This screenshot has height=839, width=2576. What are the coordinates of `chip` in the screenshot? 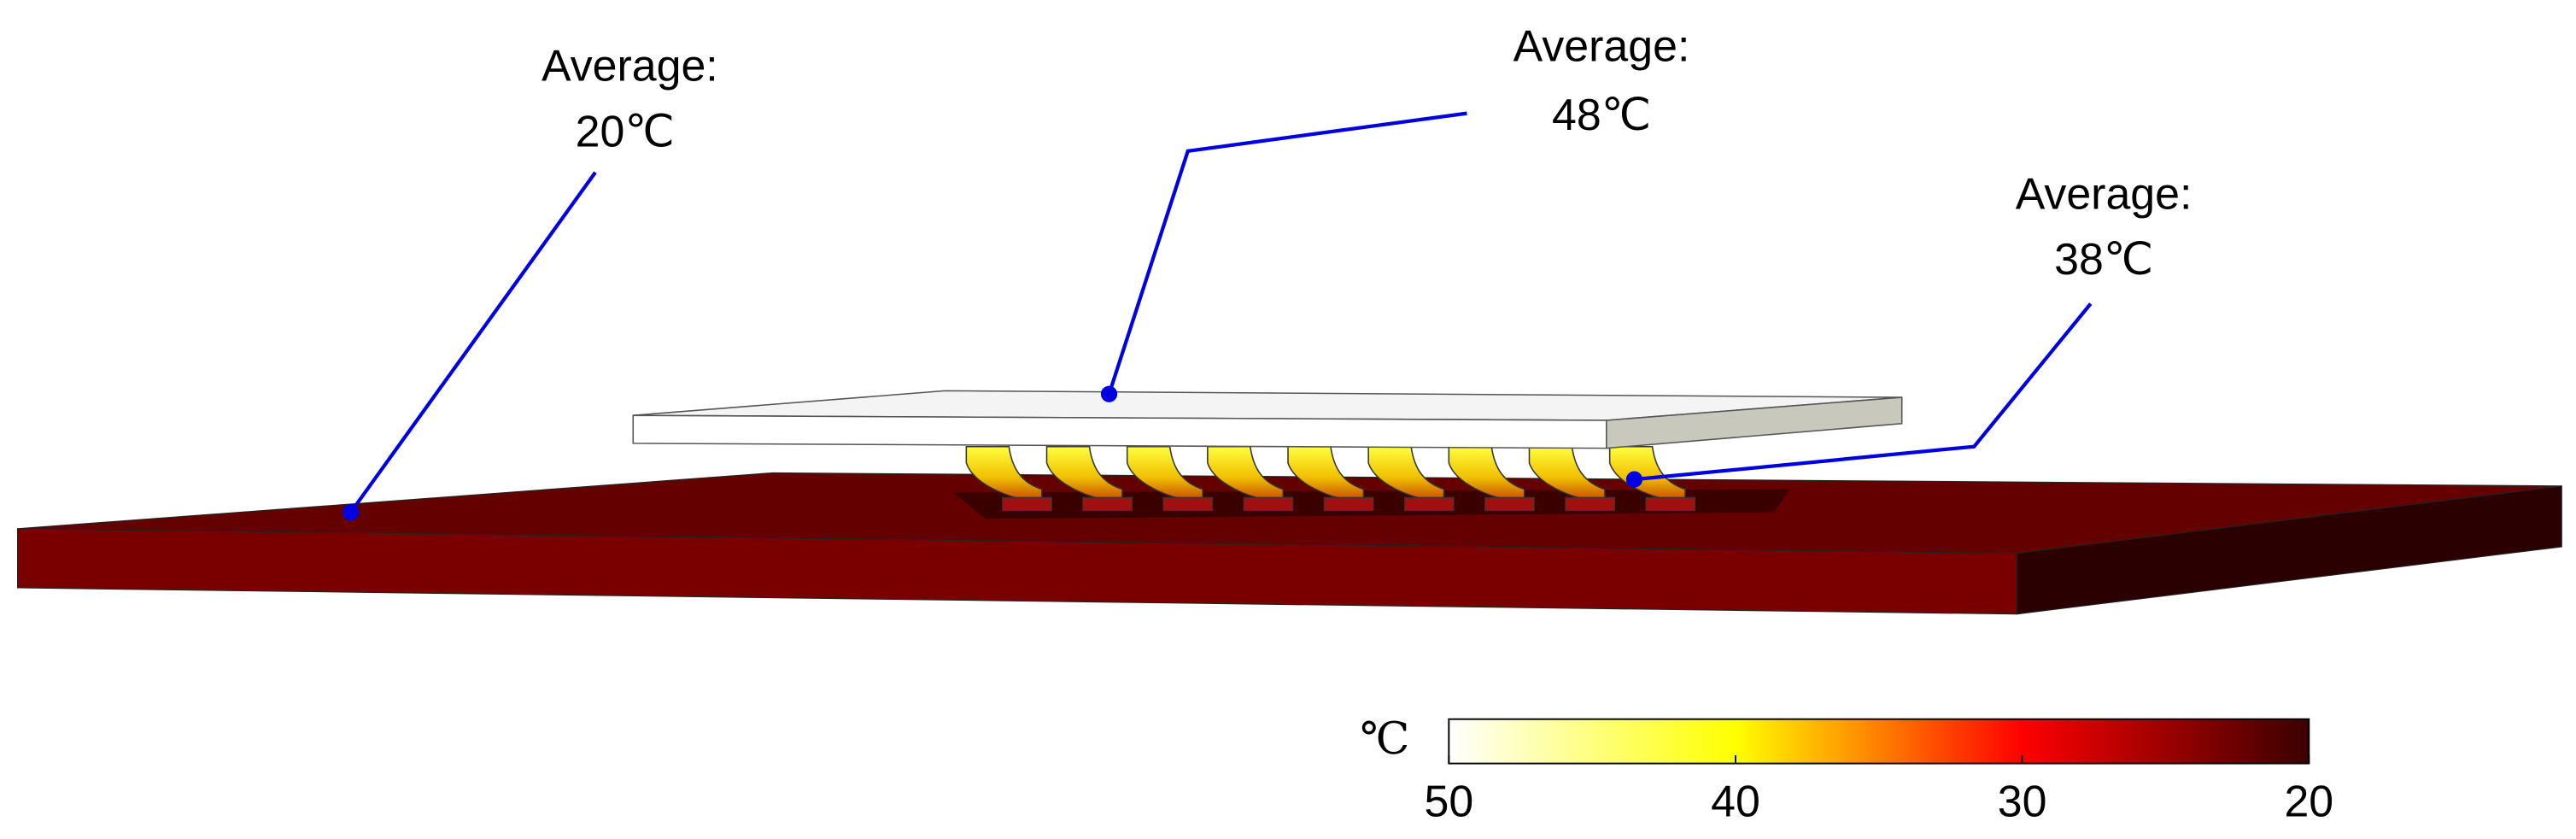 It's located at (1267, 419).